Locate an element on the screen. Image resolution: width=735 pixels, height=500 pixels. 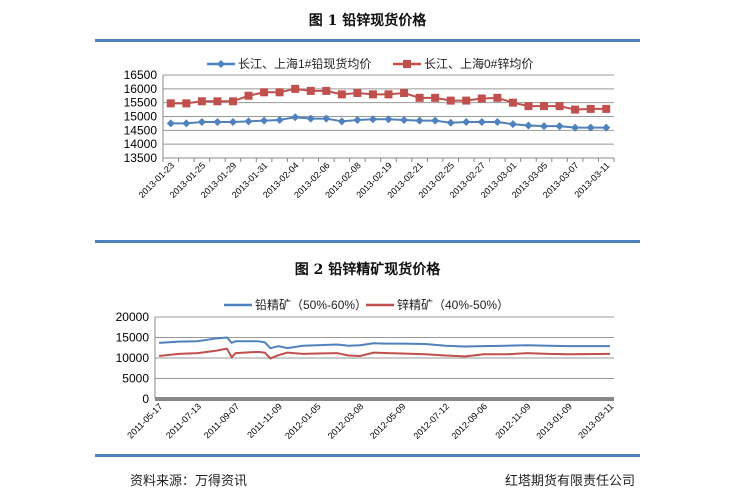
y-tick-label: 14500 is located at coordinates (141, 130).